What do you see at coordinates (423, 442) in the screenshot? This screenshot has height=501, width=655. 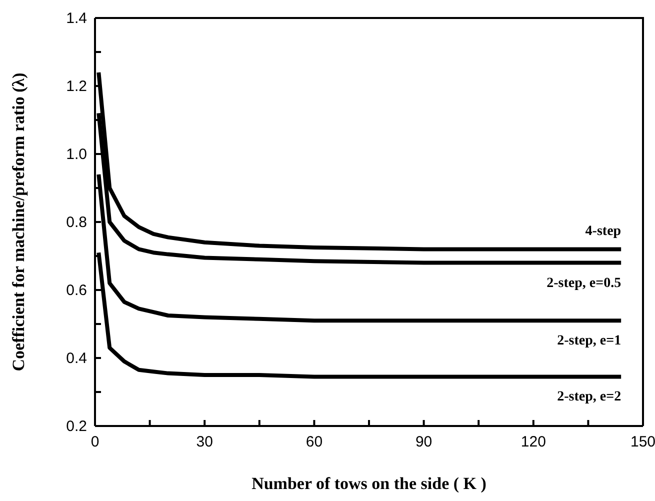 I see `x-tick-label: 90` at bounding box center [423, 442].